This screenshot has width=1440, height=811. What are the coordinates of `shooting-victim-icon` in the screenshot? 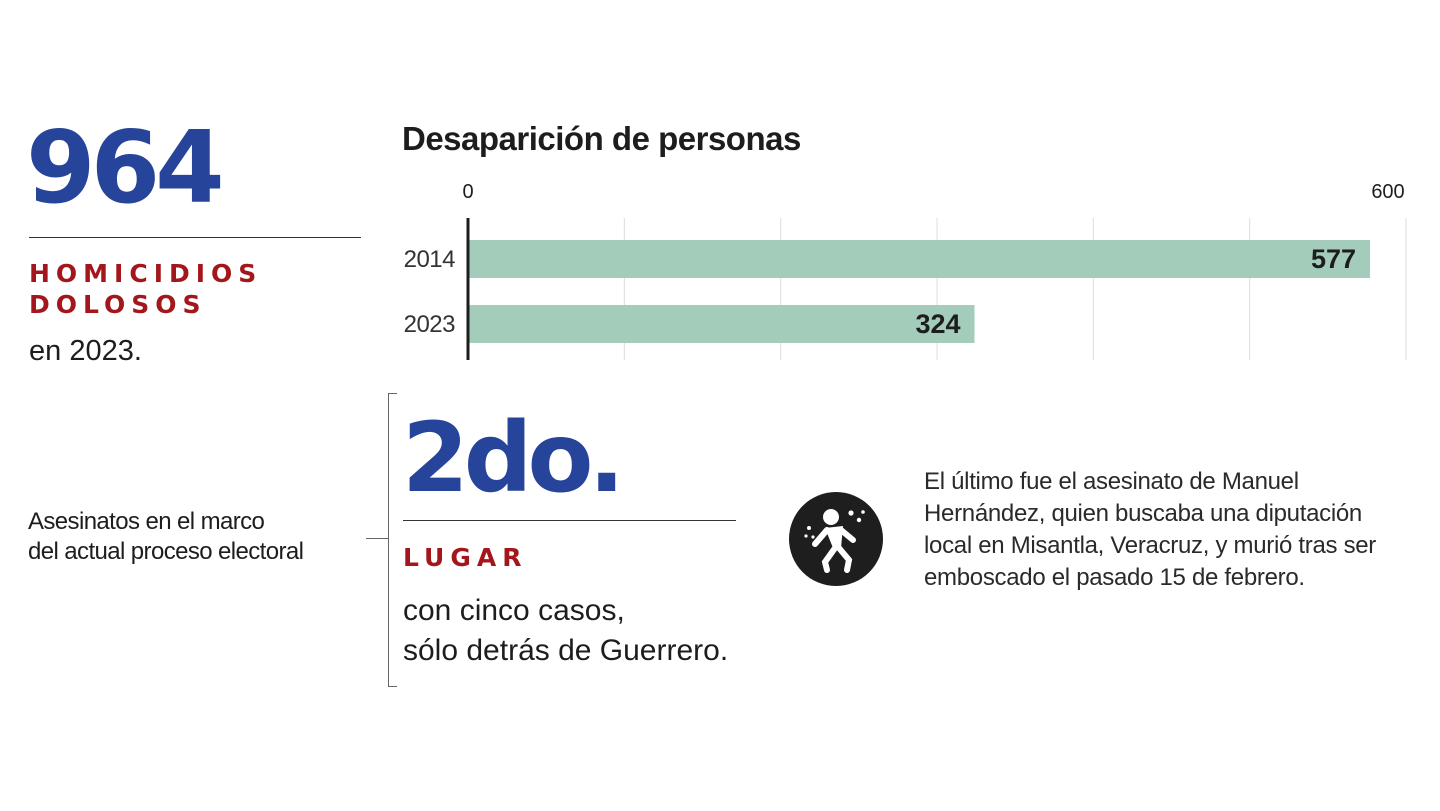 It's located at (836, 539).